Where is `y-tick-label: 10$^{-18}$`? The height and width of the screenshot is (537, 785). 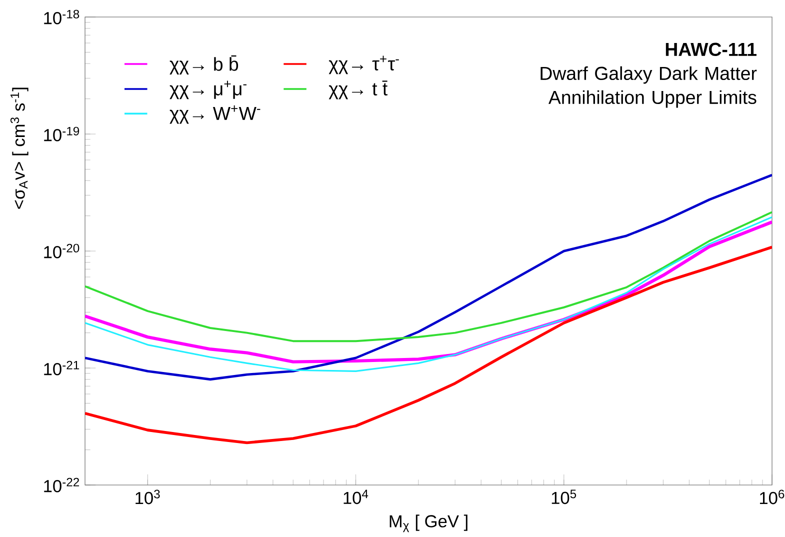 y-tick-label: 10$^{-18}$ is located at coordinates (62, 17).